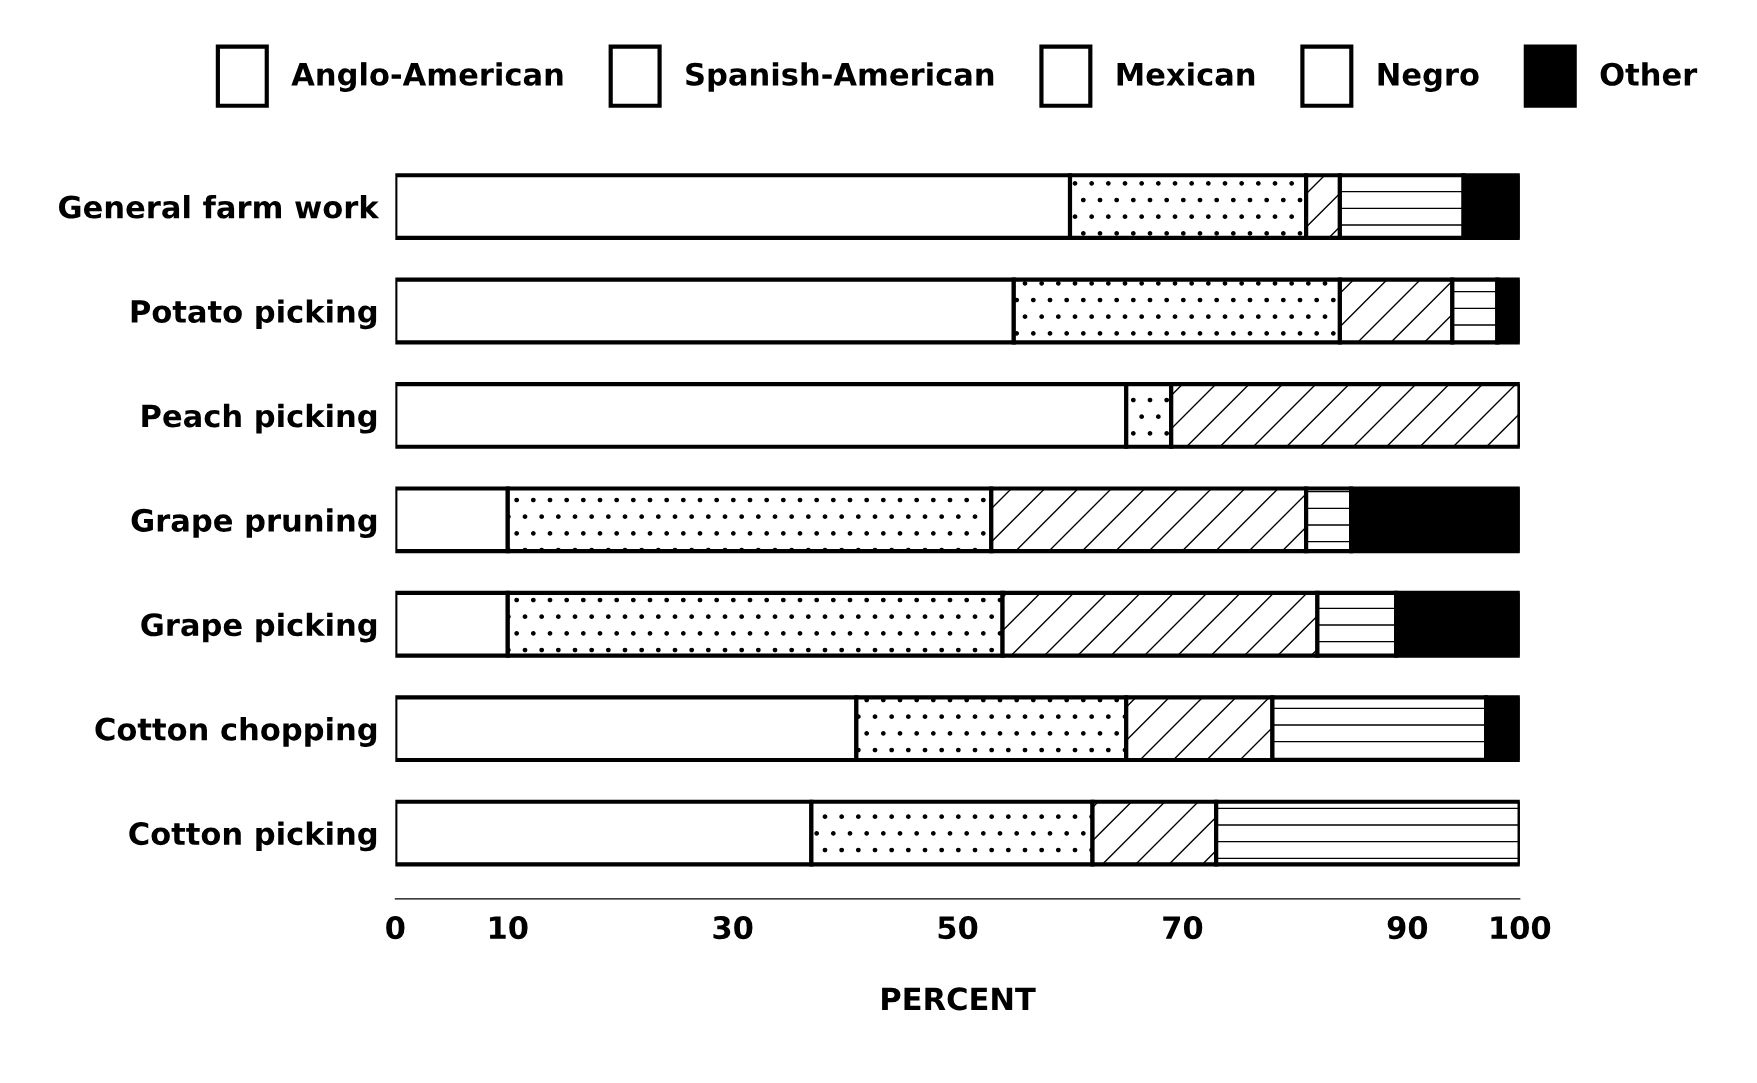  What do you see at coordinates (958, 928) in the screenshot?
I see `x-tick-label: 50` at bounding box center [958, 928].